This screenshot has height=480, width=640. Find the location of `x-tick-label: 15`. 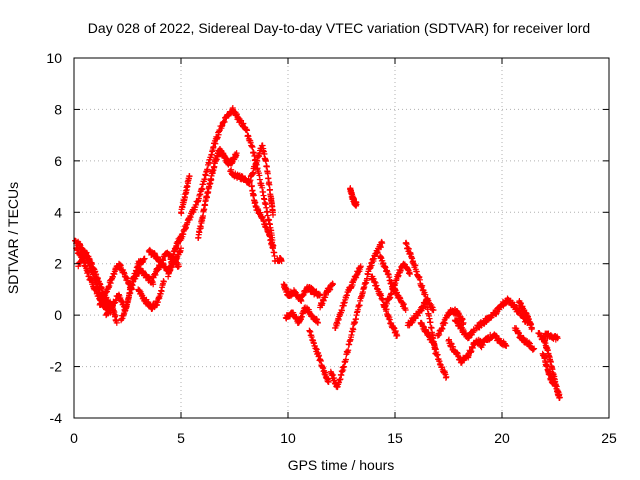

x-tick-label: 15 is located at coordinates (395, 438).